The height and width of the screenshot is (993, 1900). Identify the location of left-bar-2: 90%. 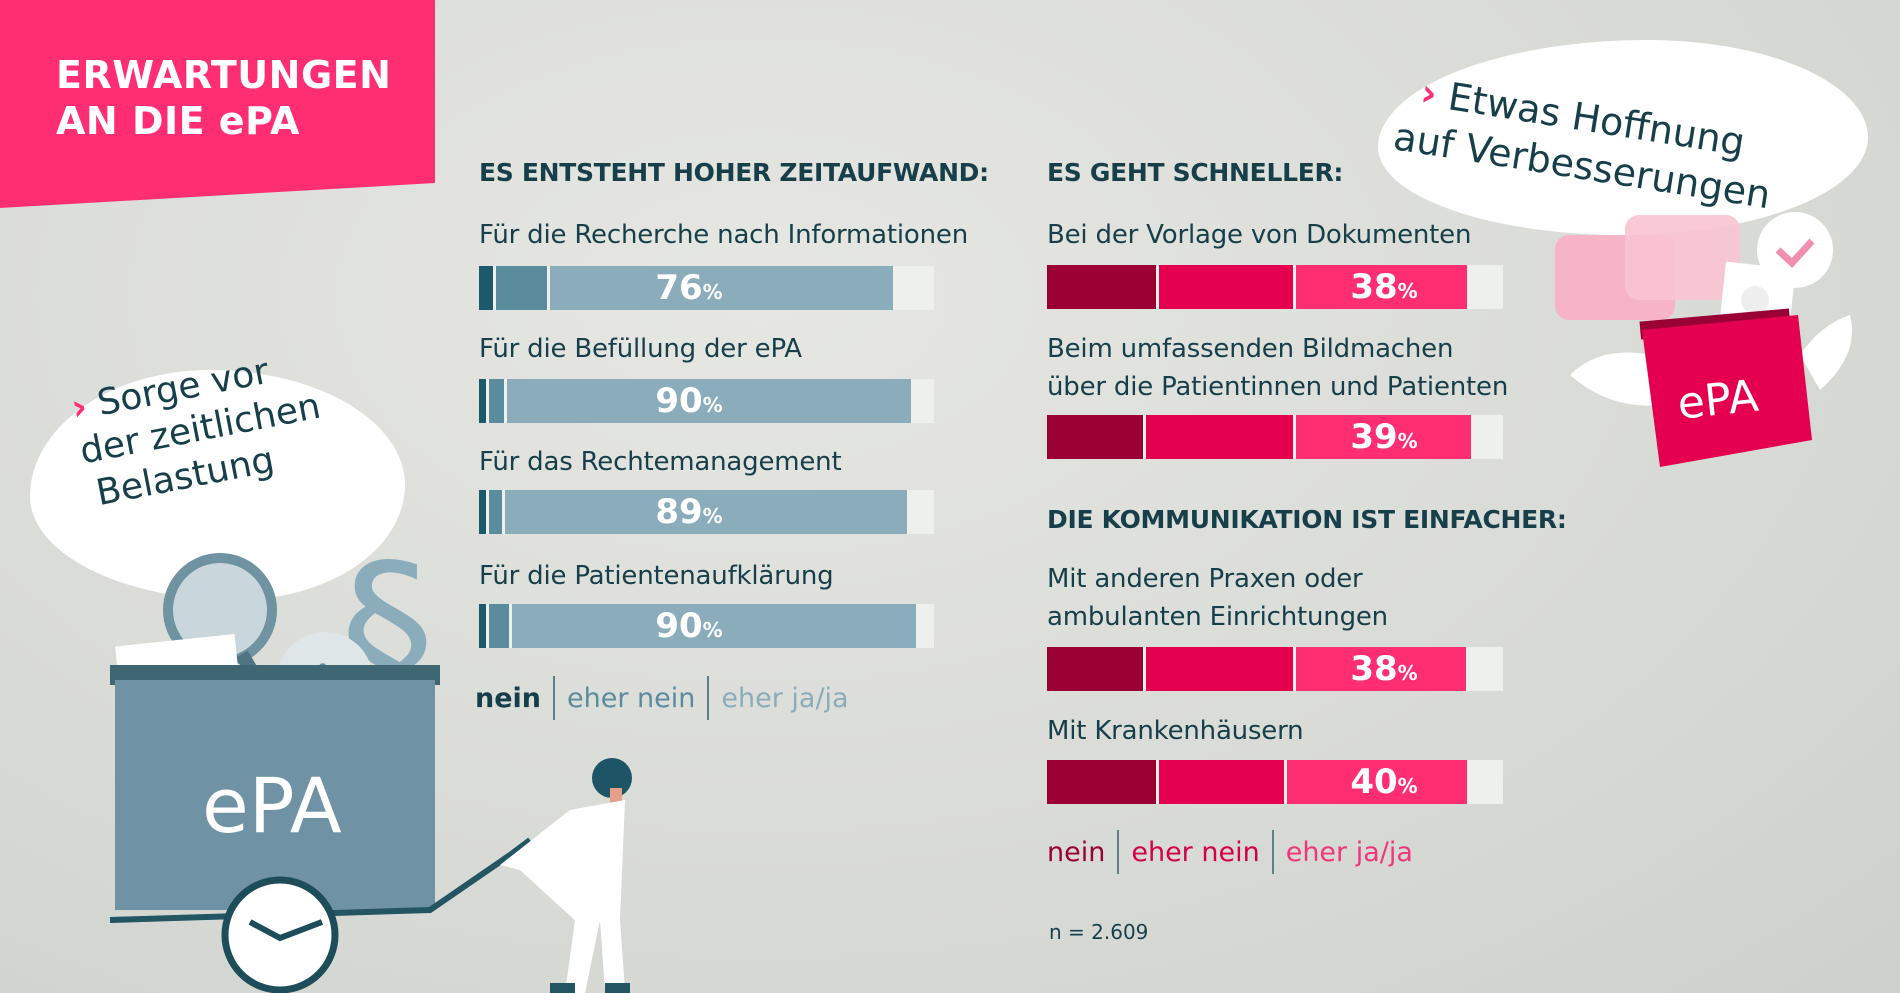
(706, 401).